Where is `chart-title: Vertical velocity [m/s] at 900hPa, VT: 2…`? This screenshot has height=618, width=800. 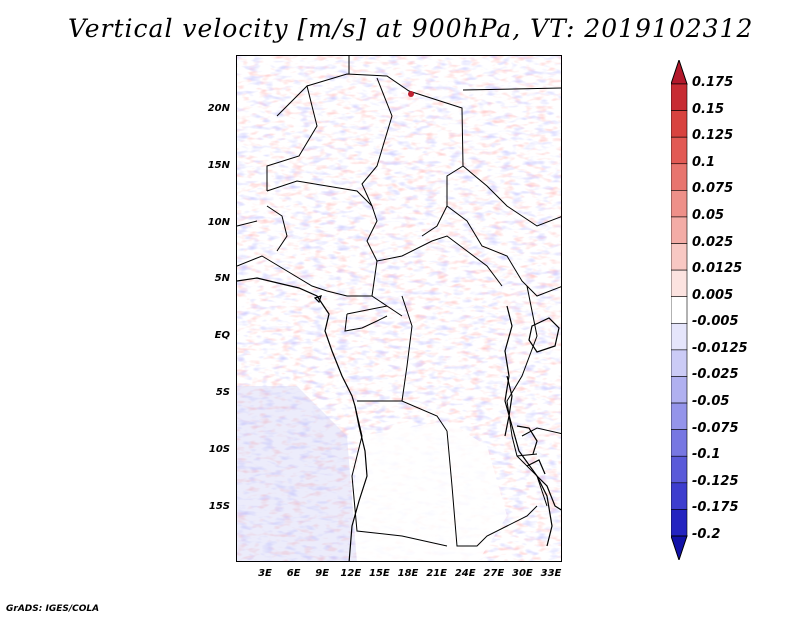 chart-title: Vertical velocity [m/s] at 900hPa, VT: 2… is located at coordinates (411, 28).